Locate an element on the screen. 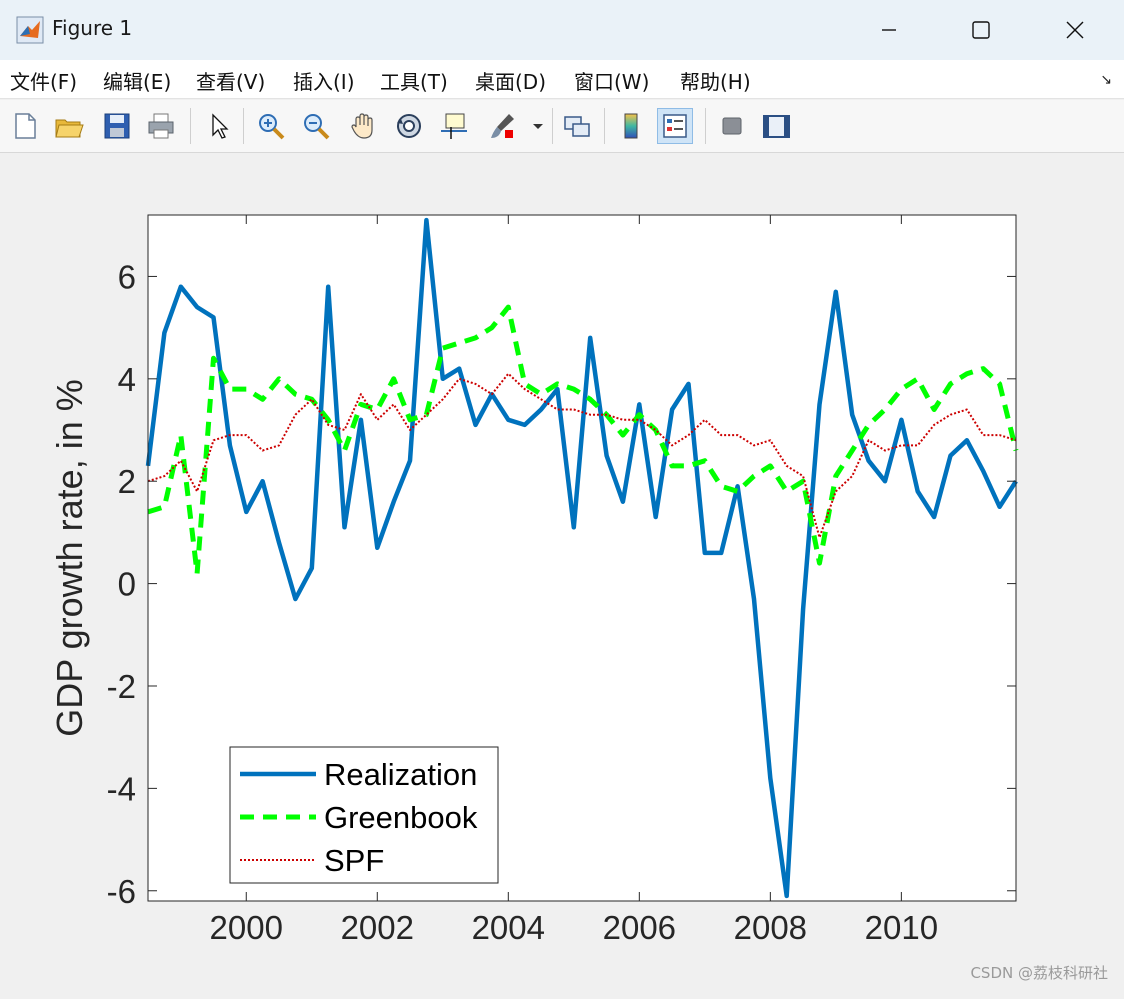 The width and height of the screenshot is (1124, 999). colorbar-icon is located at coordinates (631, 126).